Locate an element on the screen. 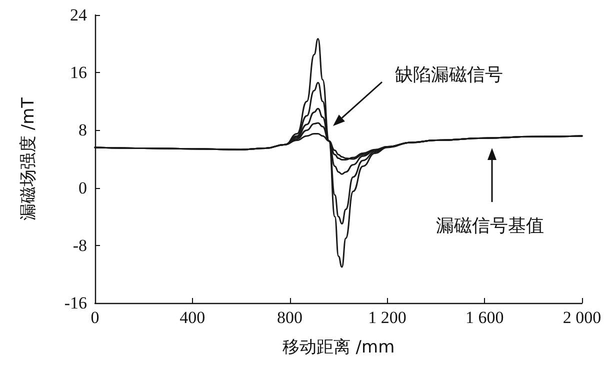  x-tick-label: 800 is located at coordinates (290, 317).